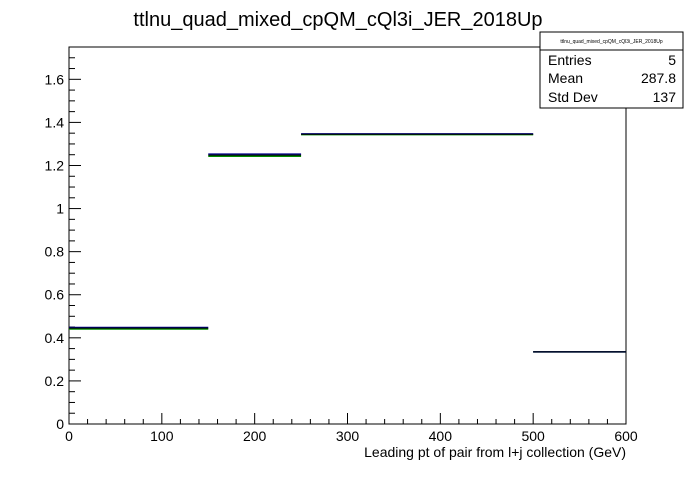  I want to click on x-tick-label: 500, so click(533, 436).